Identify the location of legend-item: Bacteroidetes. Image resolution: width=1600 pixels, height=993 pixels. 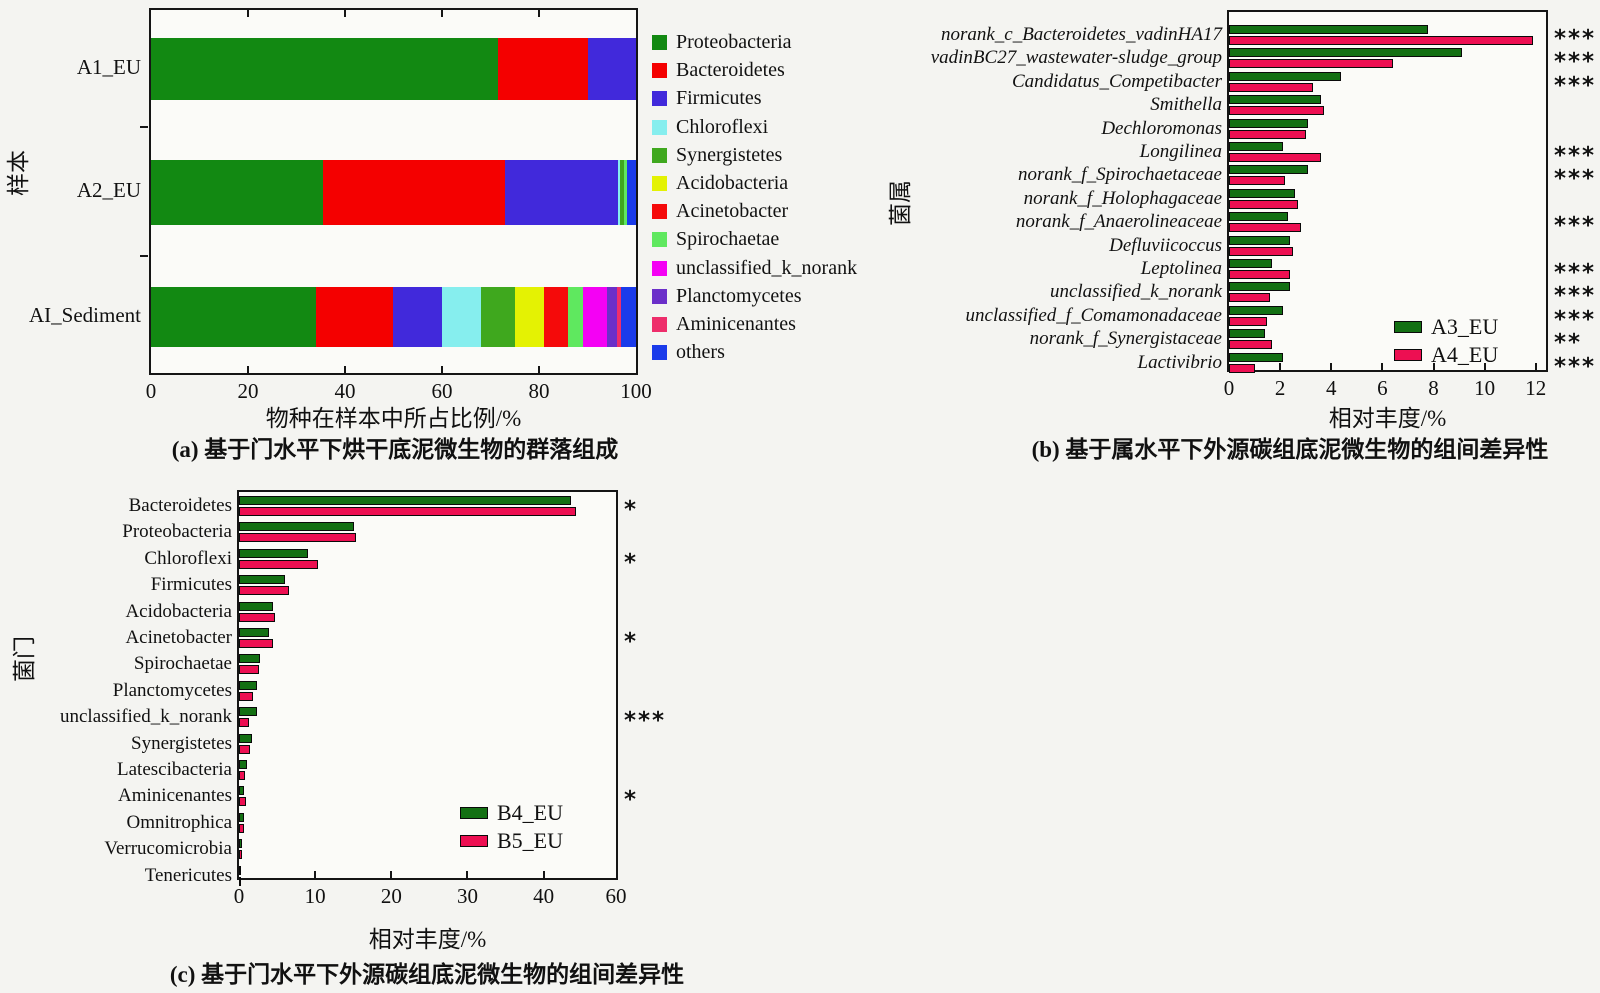
(718, 70).